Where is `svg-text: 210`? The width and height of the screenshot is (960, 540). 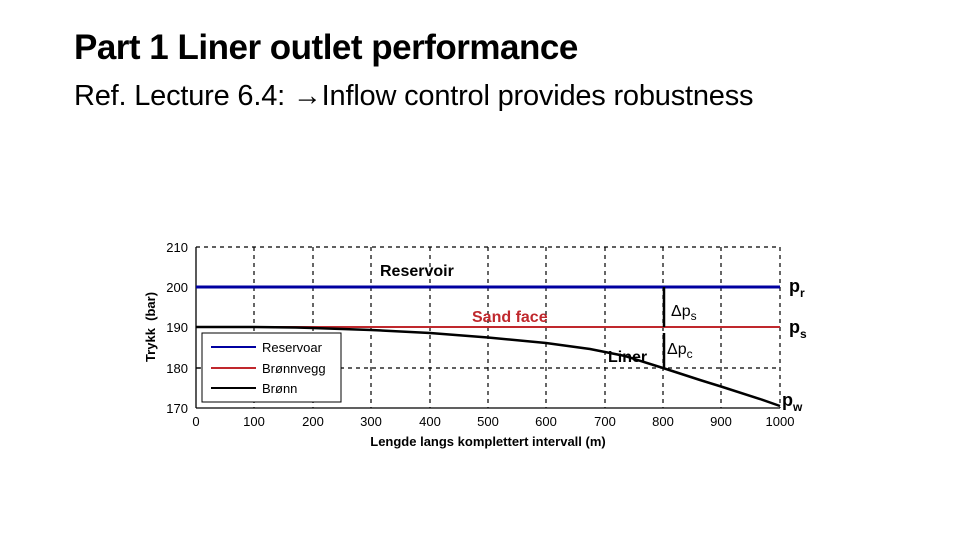
svg-text: 210 is located at coordinates (177, 247).